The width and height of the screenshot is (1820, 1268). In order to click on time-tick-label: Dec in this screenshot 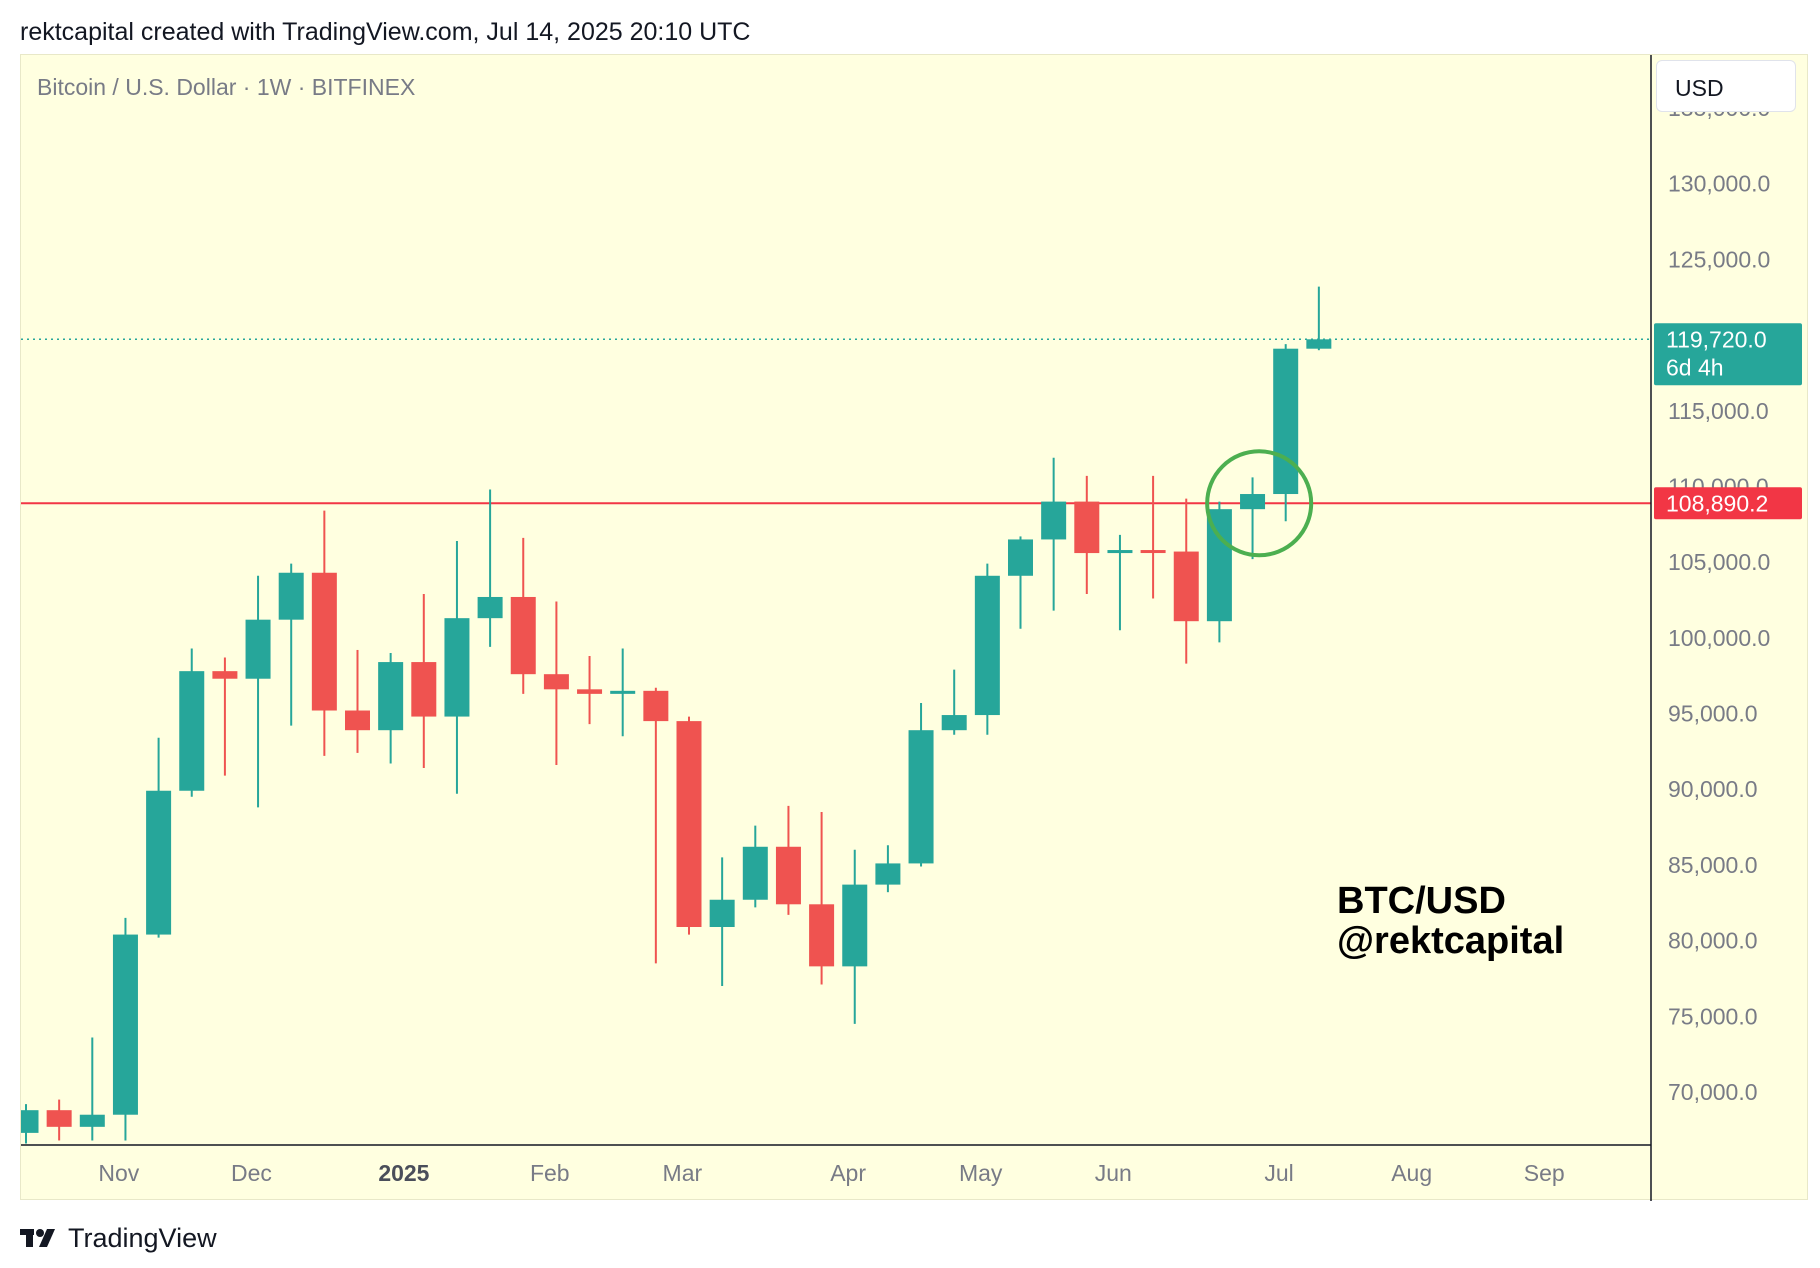, I will do `click(251, 1173)`.